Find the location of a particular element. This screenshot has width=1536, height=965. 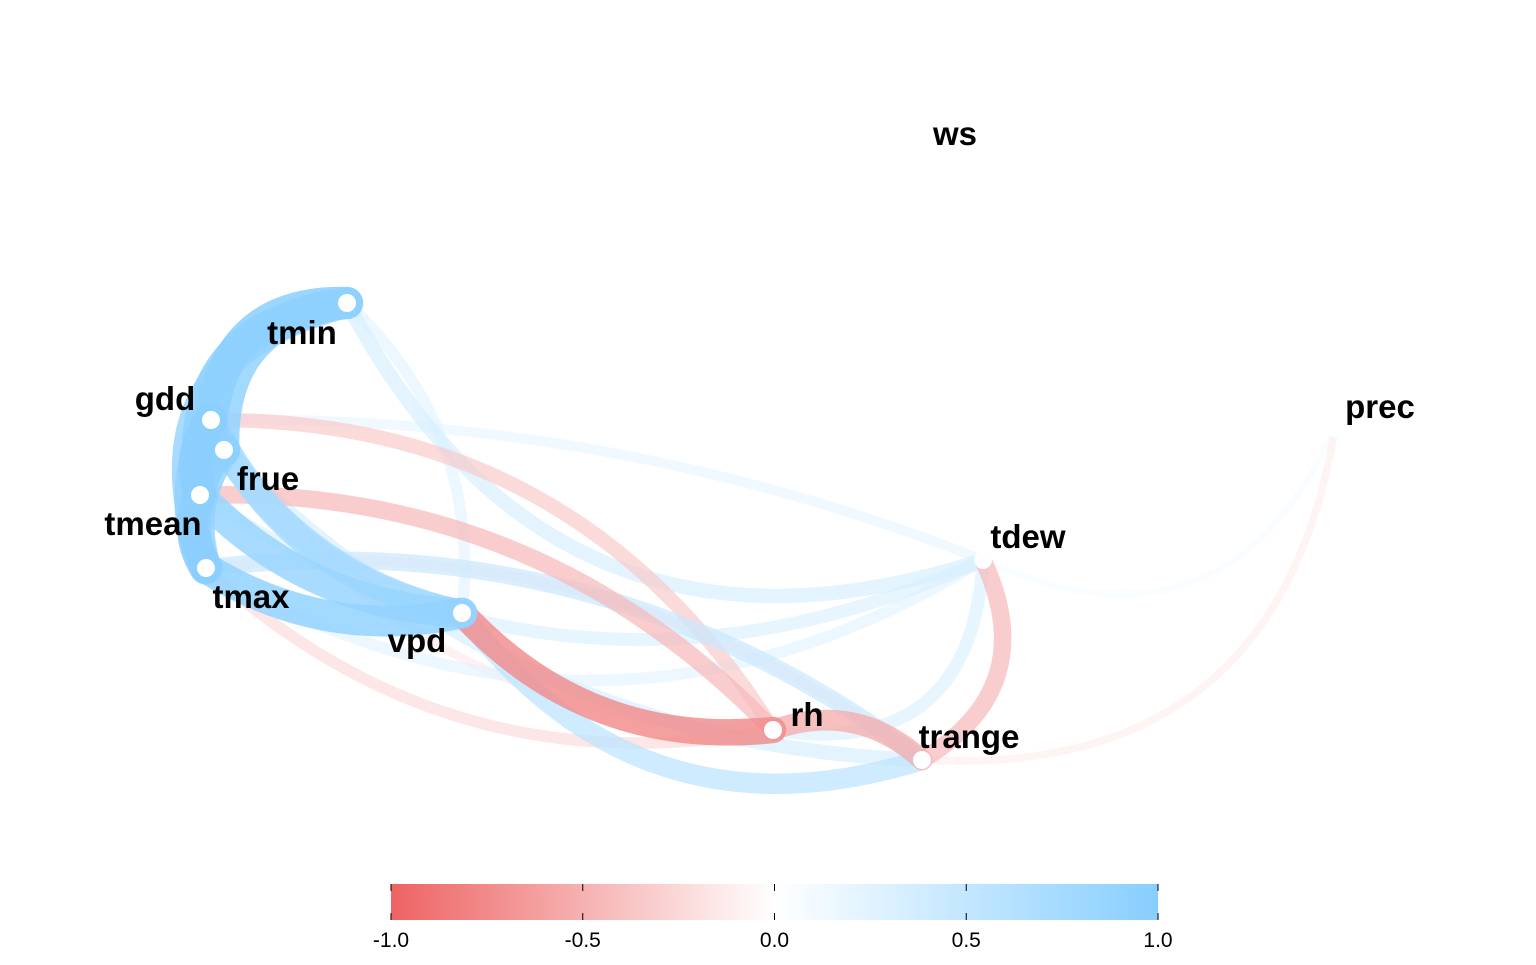

node-label-rh: rh is located at coordinates (807, 714).